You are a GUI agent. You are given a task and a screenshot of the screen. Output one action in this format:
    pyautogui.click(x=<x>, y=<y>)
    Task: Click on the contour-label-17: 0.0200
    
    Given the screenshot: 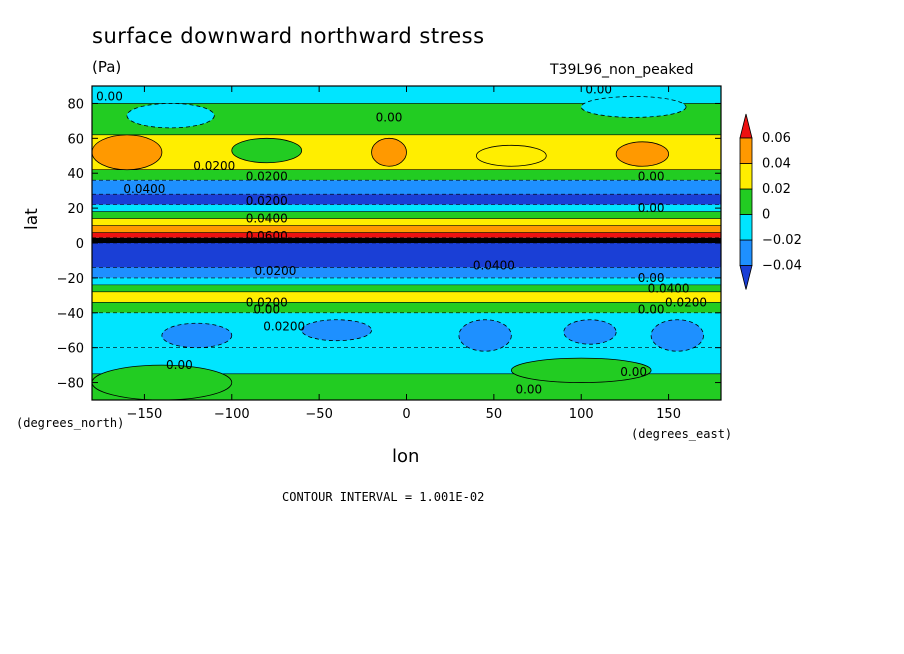 What is the action you would take?
    pyautogui.click(x=267, y=302)
    